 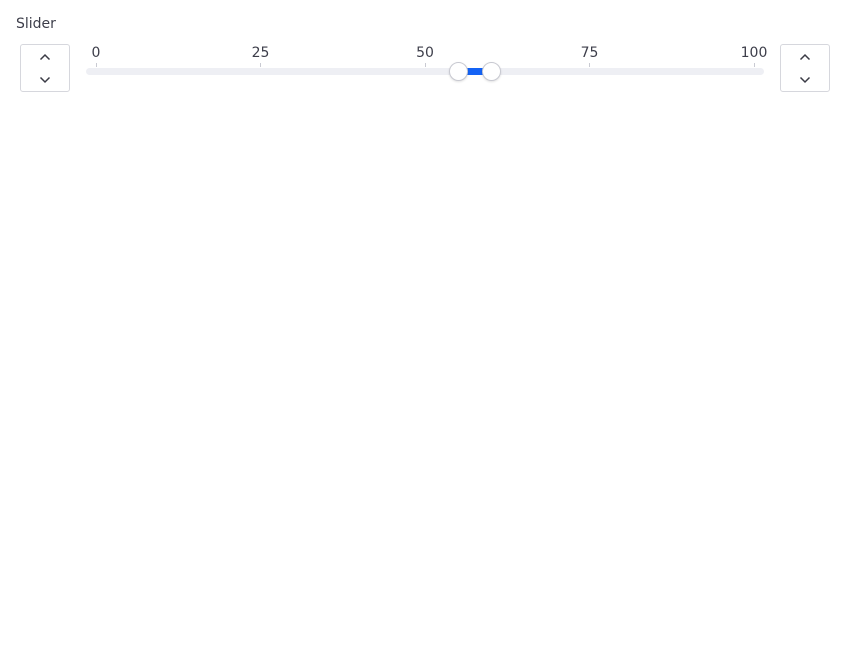 I want to click on slider-tick-label: 25, so click(x=260, y=53).